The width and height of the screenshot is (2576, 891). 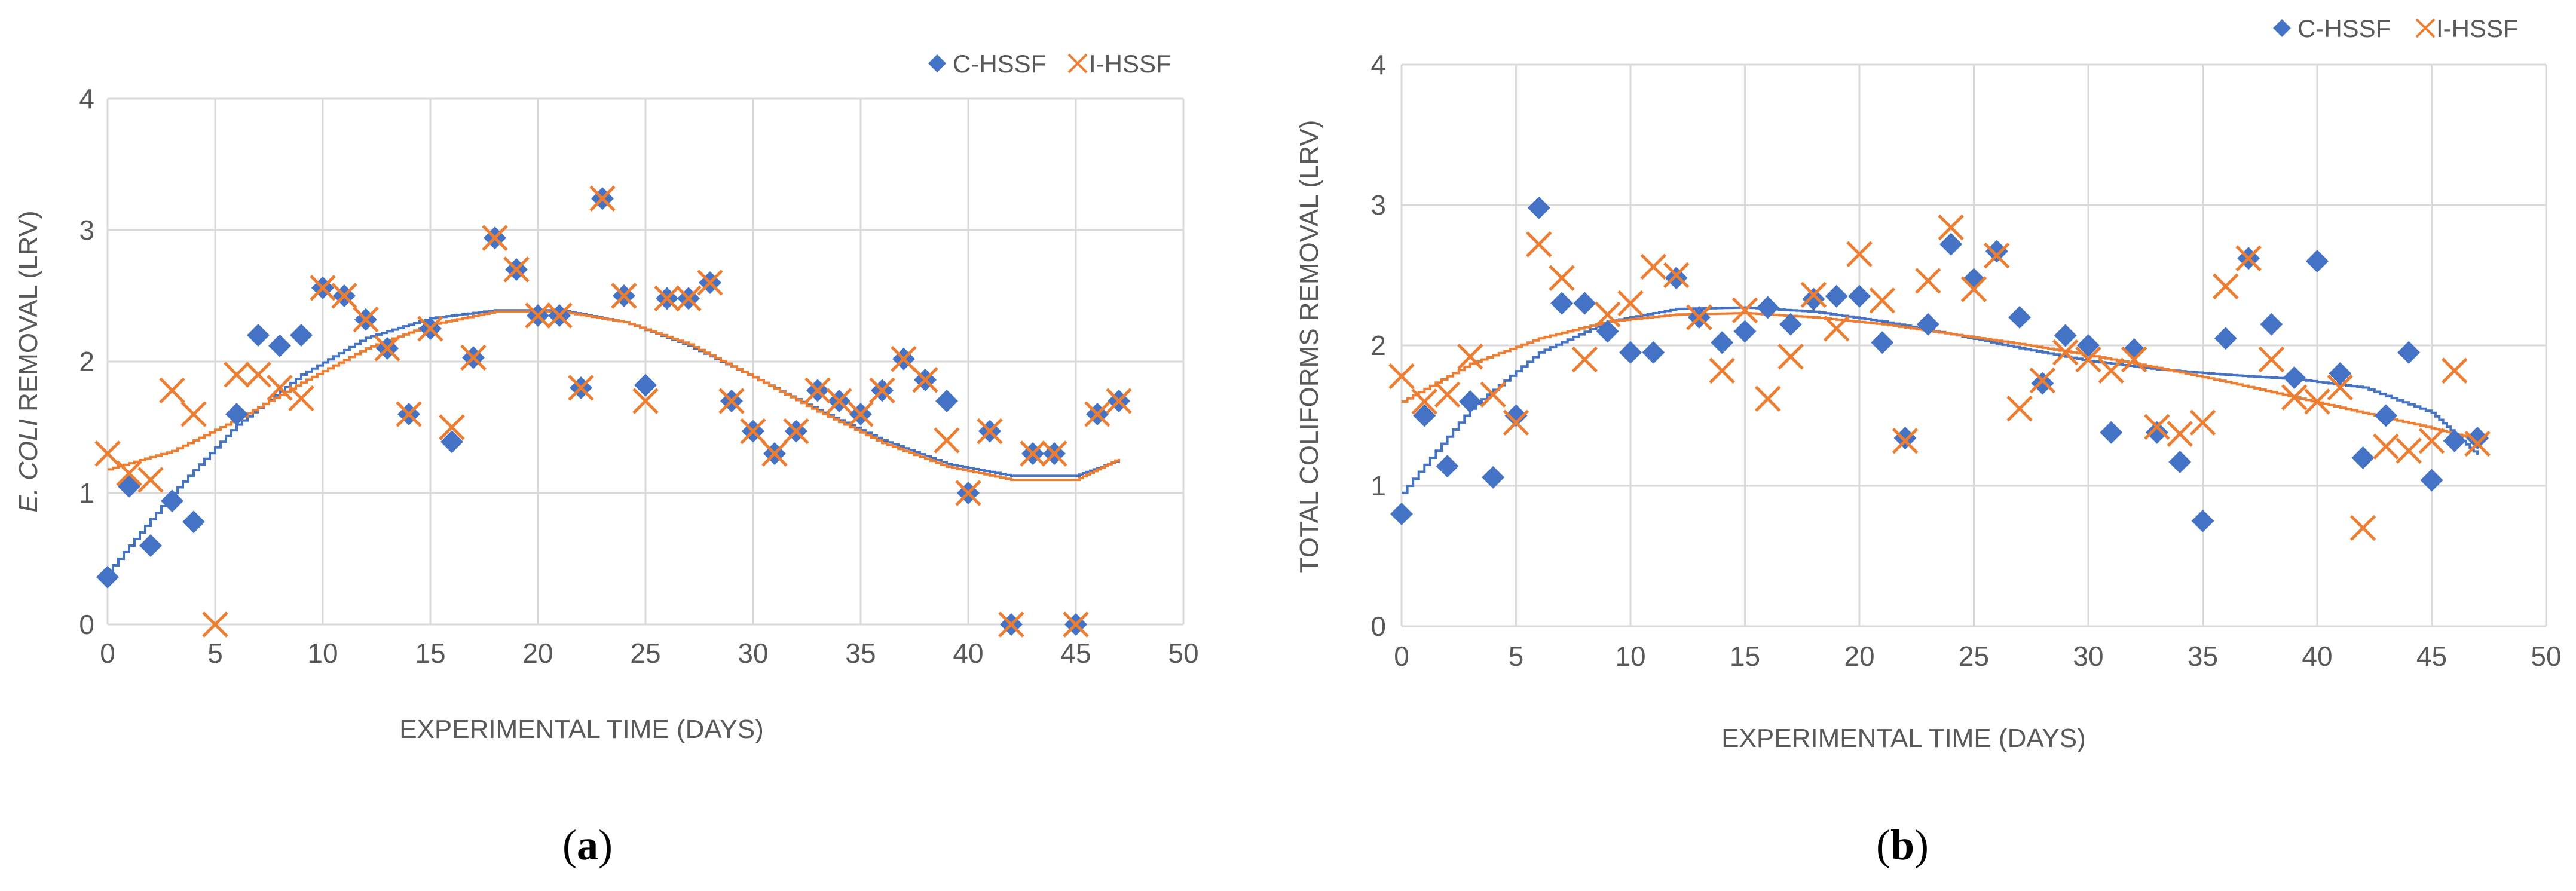 I want to click on x-tick-label: 45, so click(x=1075, y=654).